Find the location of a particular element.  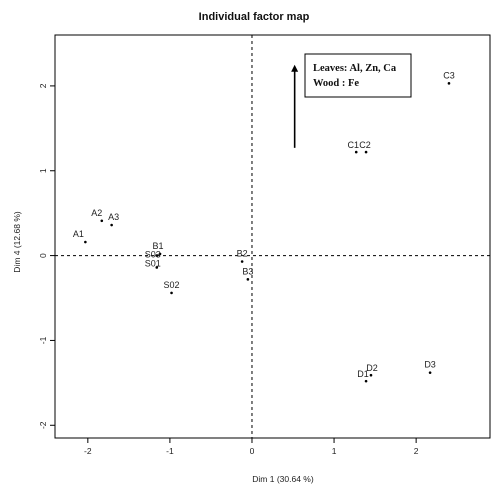

point-label-a2: A2 is located at coordinates (96, 213).